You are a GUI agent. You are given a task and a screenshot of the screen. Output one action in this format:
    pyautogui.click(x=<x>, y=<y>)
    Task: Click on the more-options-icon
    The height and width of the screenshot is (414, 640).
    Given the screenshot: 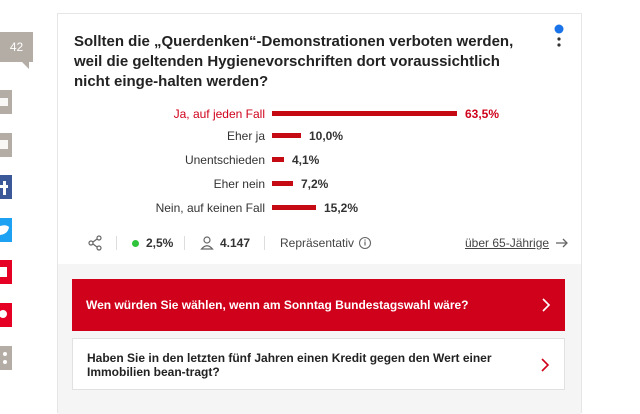 What is the action you would take?
    pyautogui.click(x=559, y=35)
    